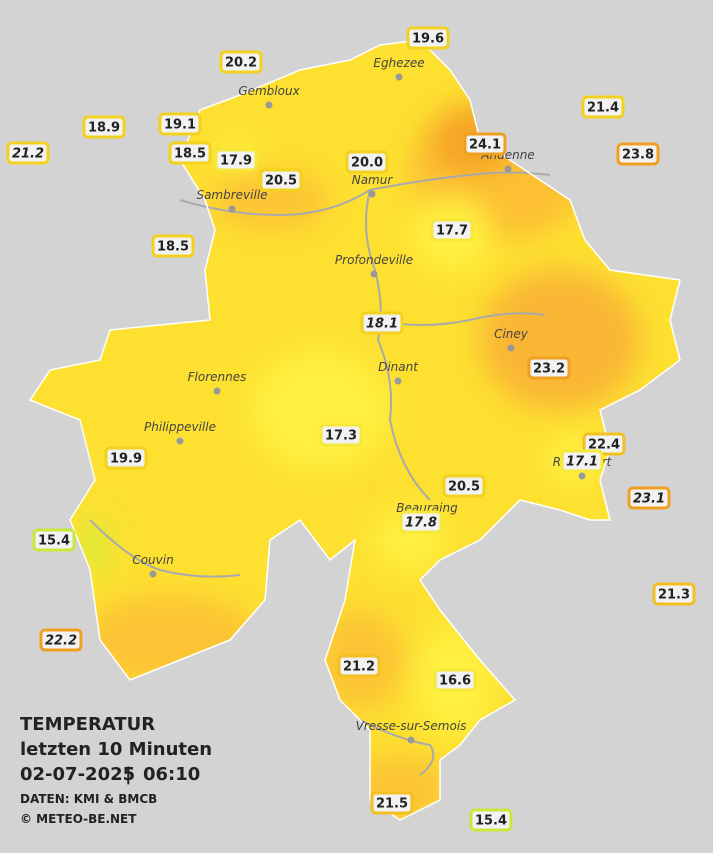  I want to click on station: 23.2, so click(549, 368).